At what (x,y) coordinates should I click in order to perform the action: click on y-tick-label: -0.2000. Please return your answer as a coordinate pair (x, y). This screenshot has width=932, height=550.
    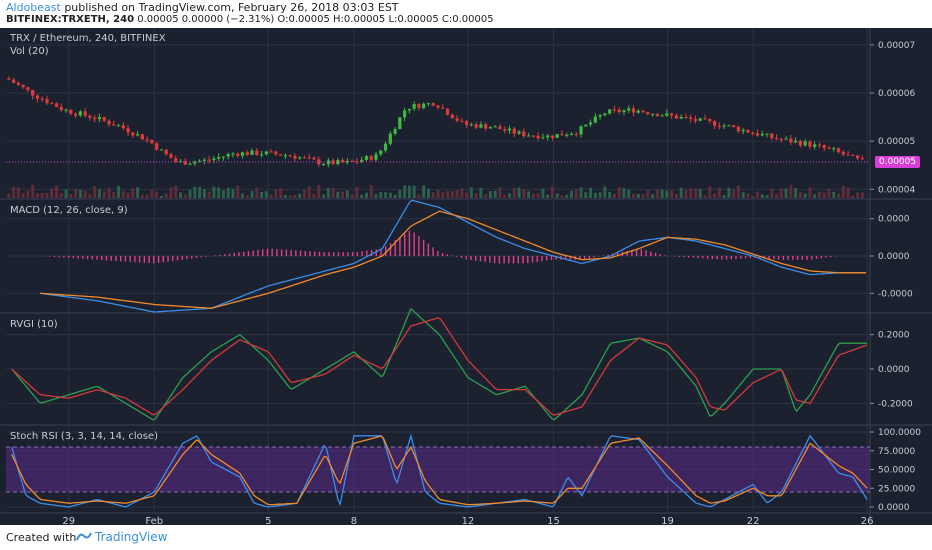
    Looking at the image, I should click on (895, 404).